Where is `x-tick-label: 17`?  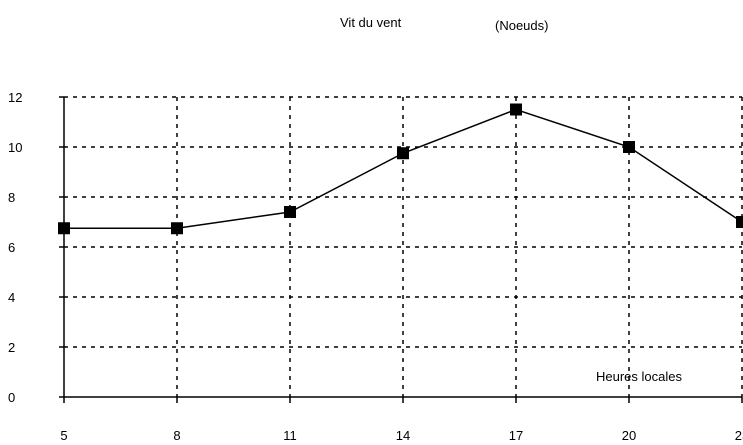
x-tick-label: 17 is located at coordinates (516, 435).